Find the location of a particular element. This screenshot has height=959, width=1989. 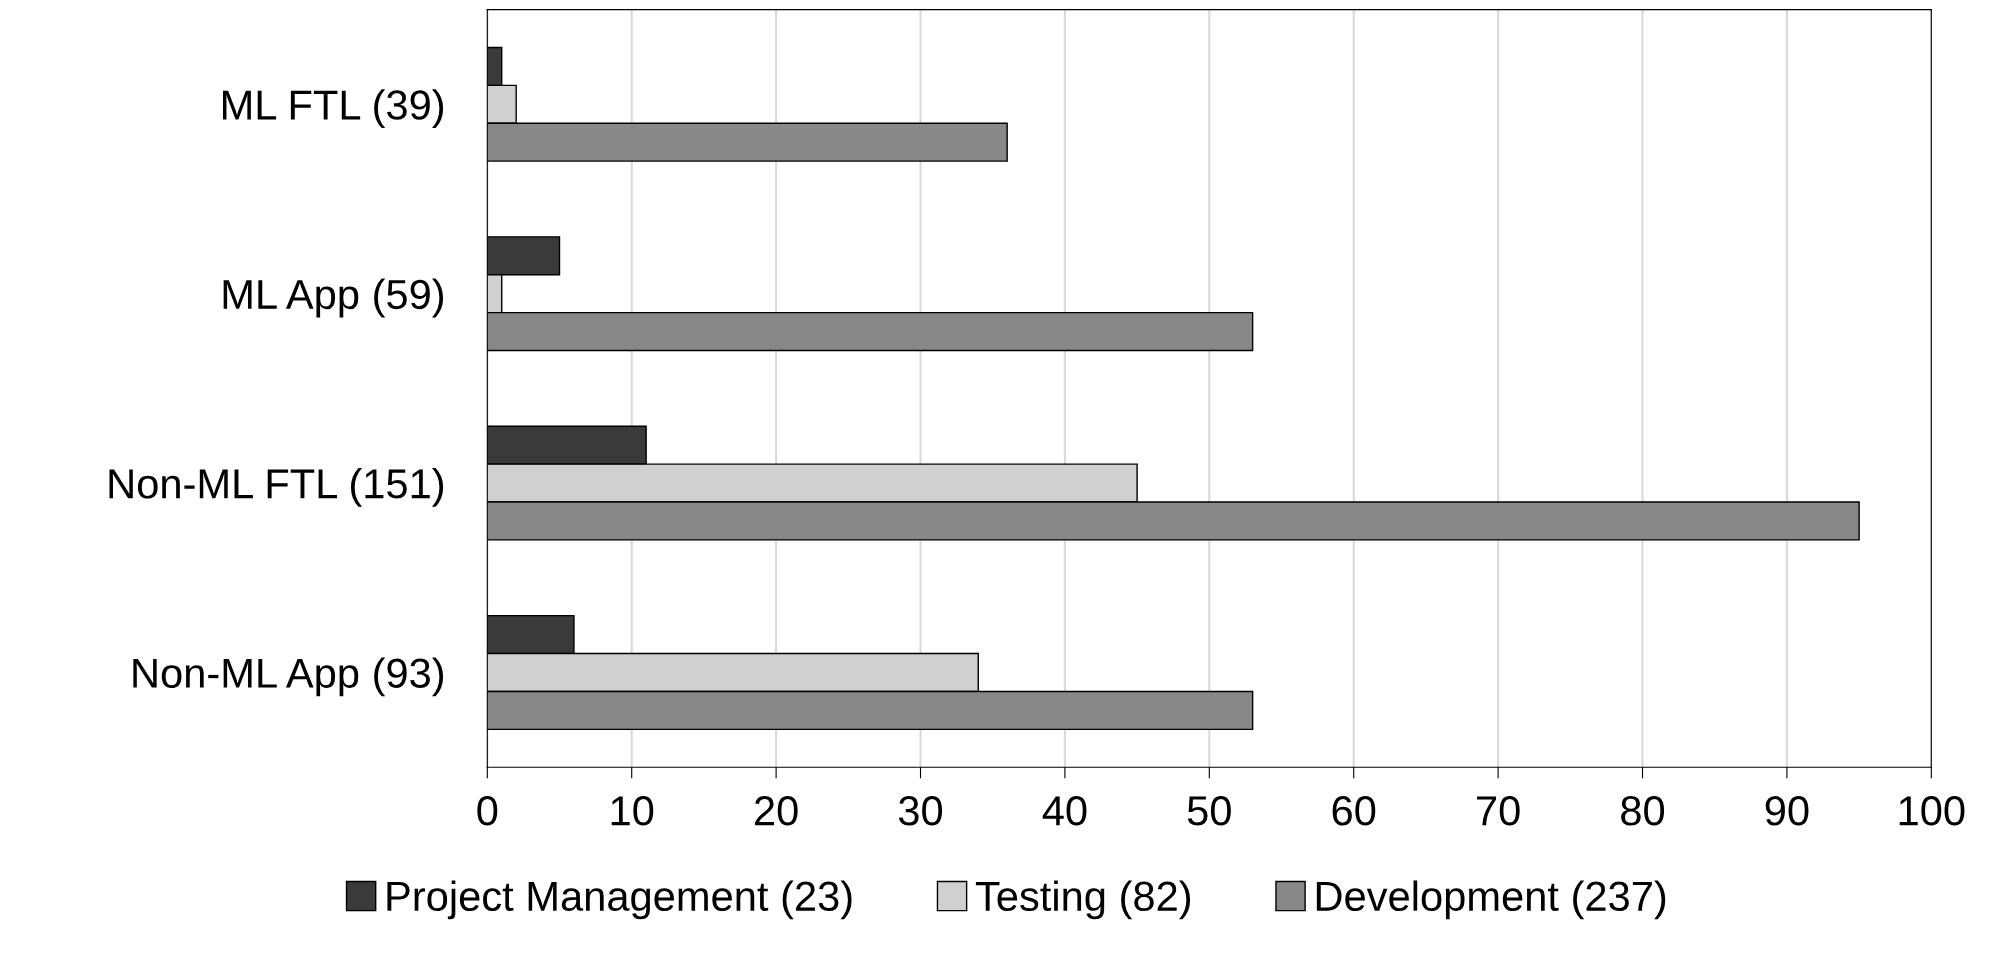

y-tick-label: Non-ML FTL (151) is located at coordinates (276, 487).